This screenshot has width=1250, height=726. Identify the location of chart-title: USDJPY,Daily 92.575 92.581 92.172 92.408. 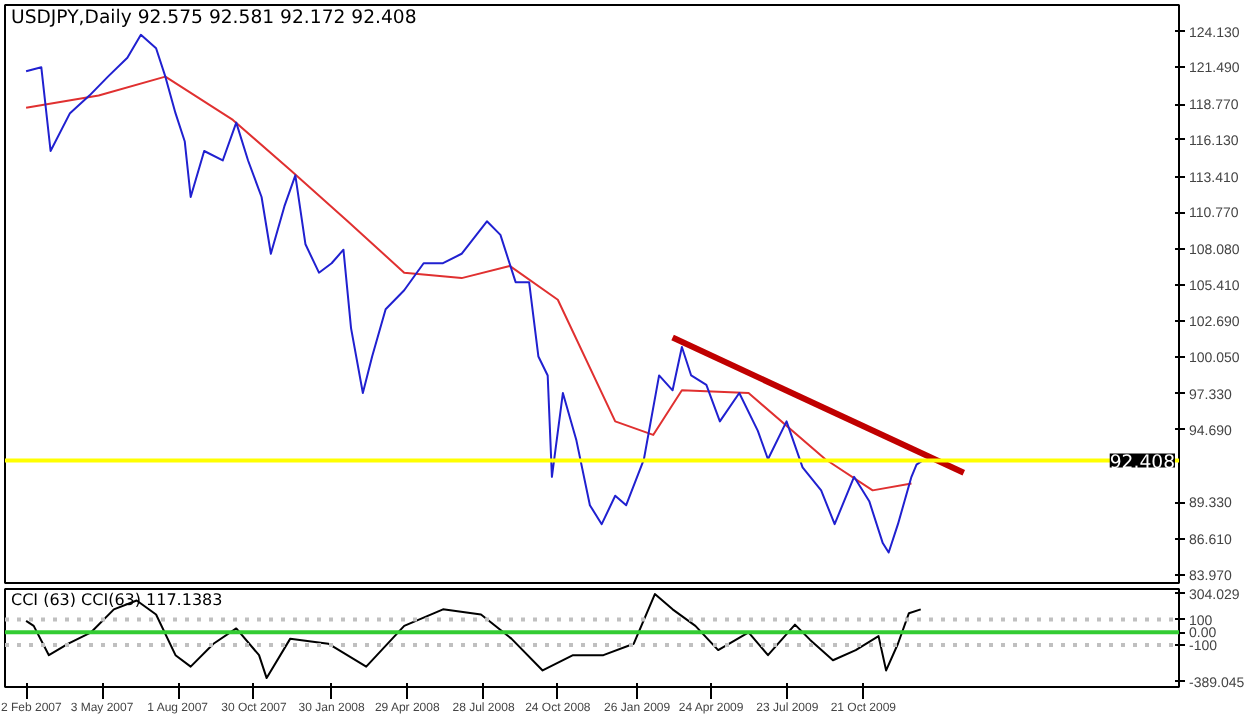
(214, 18).